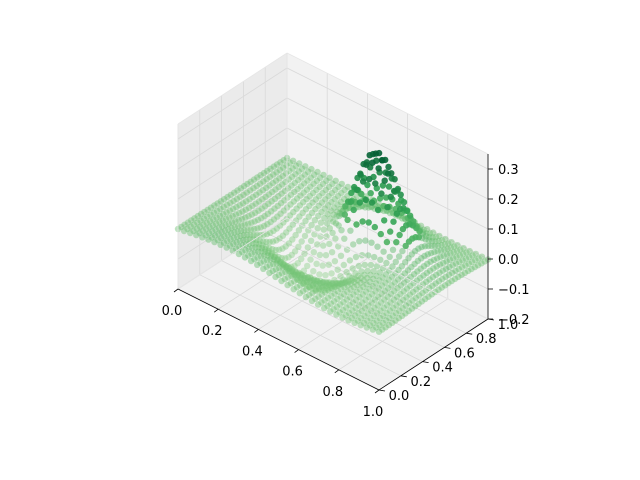 The image size is (640, 480). I want to click on y-tick-label: 0.6, so click(464, 353).